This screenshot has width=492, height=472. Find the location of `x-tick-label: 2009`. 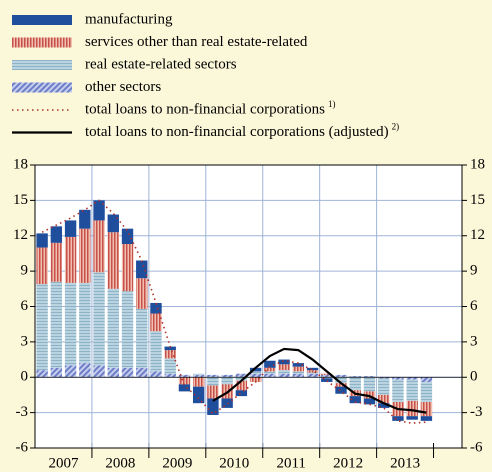

x-tick-label: 2009 is located at coordinates (177, 463).